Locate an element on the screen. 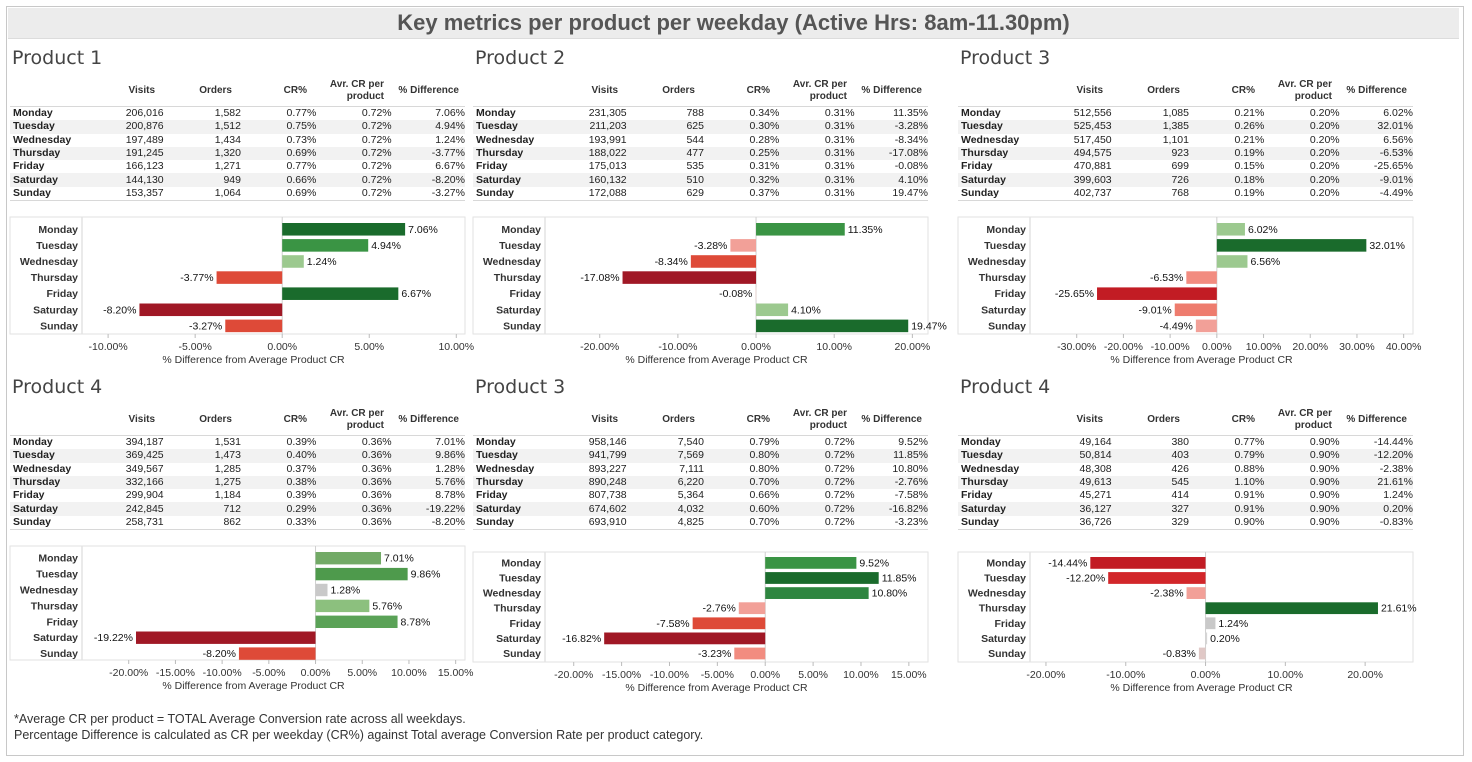 The width and height of the screenshot is (1472, 762). x-tick-label: -5.00% is located at coordinates (268, 673).